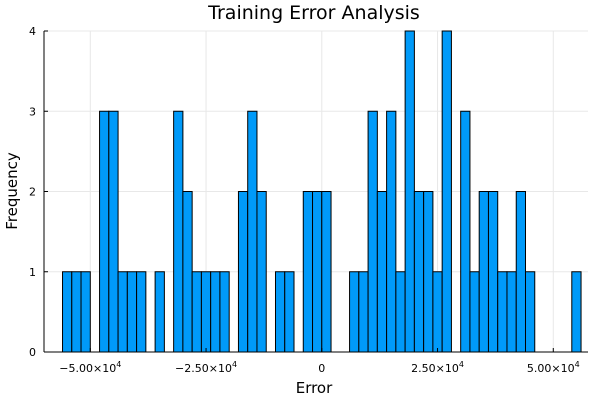  Describe the element at coordinates (32, 272) in the screenshot. I see `y-tick-label: 1` at that location.